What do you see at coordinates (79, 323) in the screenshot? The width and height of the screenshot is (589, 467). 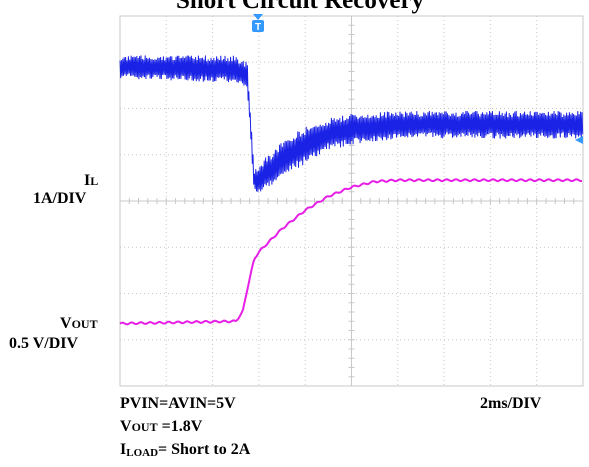 I see `vout-label: VOUT` at bounding box center [79, 323].